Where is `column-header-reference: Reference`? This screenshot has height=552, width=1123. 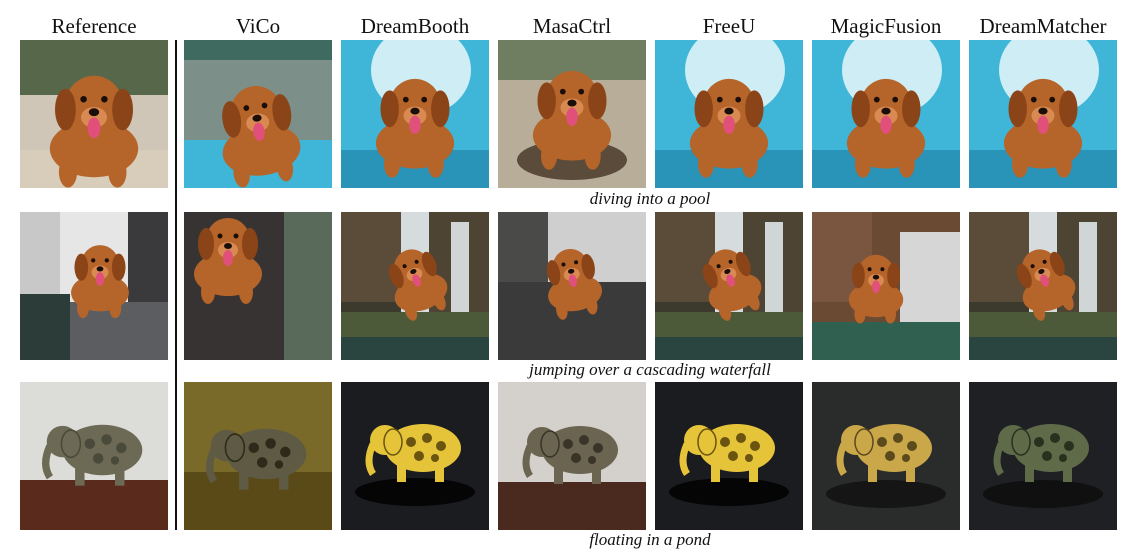 column-header-reference: Reference is located at coordinates (94, 26).